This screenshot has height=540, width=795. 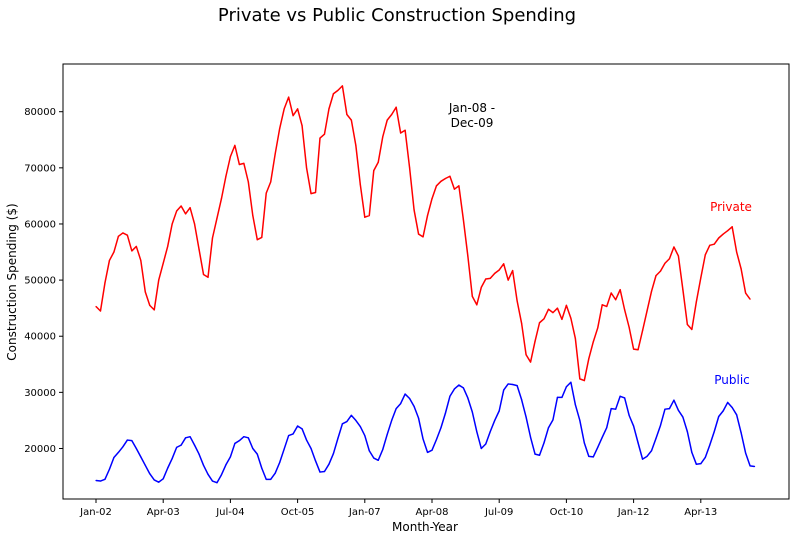 What do you see at coordinates (472, 123) in the screenshot?
I see `annotation-line-2: Dec-09` at bounding box center [472, 123].